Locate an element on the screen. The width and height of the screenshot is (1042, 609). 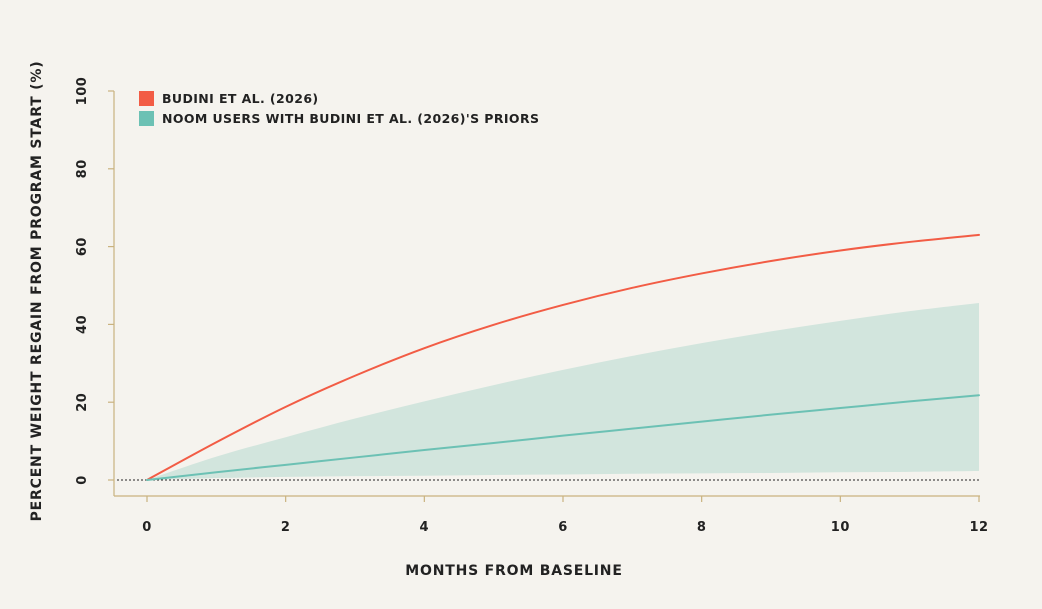
x-axis-title: MONTHS FROM BASELINE is located at coordinates (513, 571).